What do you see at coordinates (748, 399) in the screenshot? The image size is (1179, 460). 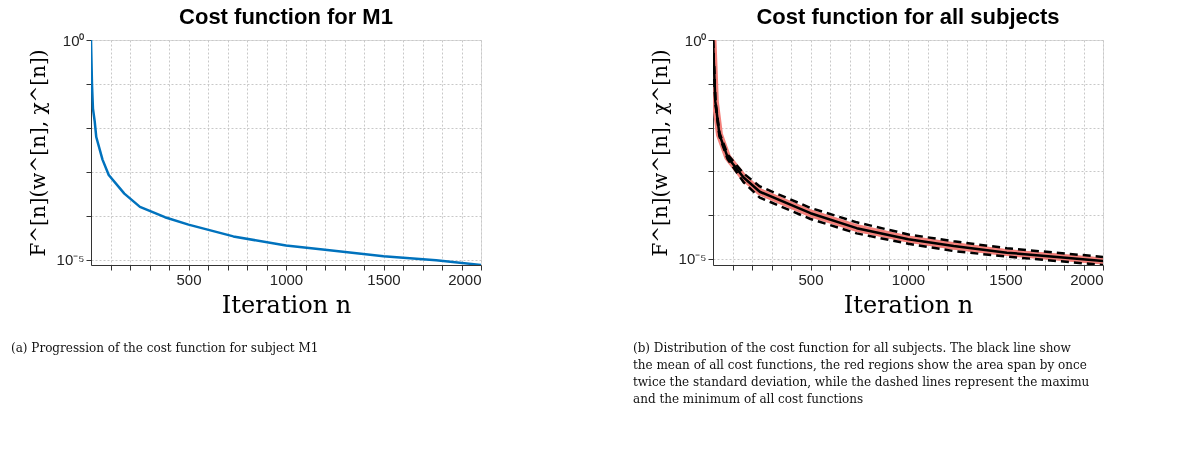 I see `text: and the minimum of all cost functions` at bounding box center [748, 399].